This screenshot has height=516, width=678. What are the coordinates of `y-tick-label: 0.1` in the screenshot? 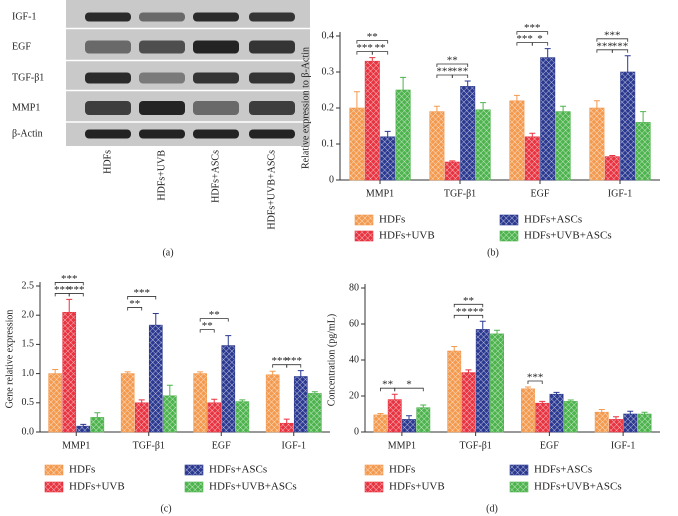 It's located at (328, 143).